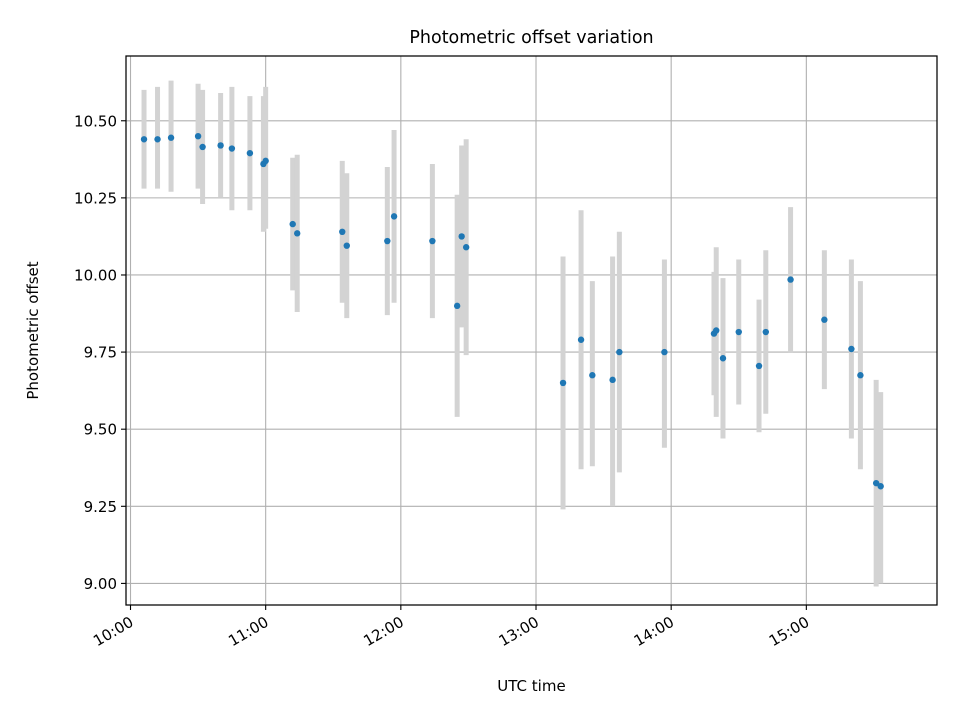 The image size is (960, 720). What do you see at coordinates (531, 38) in the screenshot?
I see `chart-title: Photometric offset variation` at bounding box center [531, 38].